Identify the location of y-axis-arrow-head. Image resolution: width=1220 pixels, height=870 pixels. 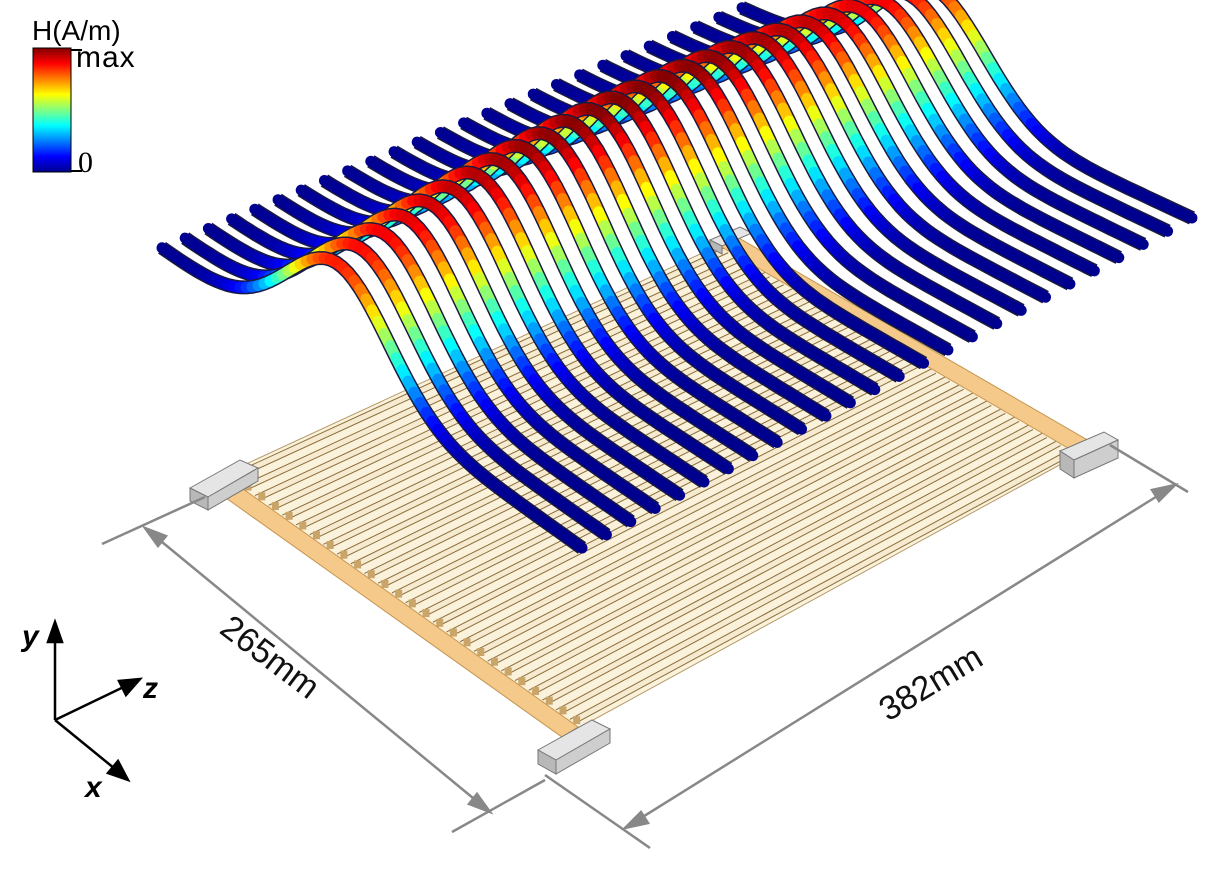
(55, 631).